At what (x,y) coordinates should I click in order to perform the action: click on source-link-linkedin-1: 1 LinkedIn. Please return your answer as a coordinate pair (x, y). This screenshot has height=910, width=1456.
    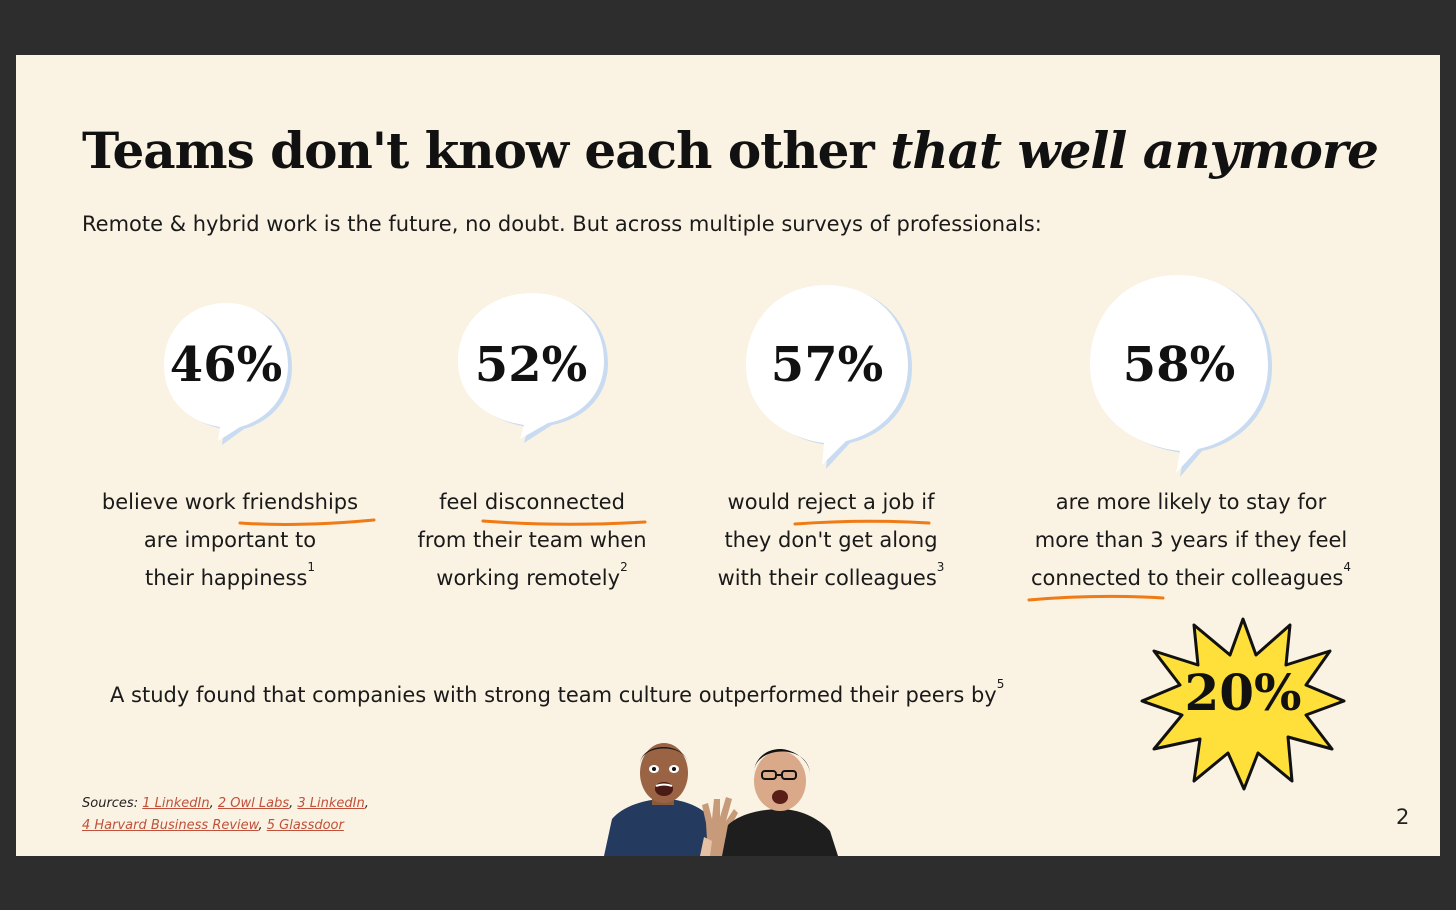
    Looking at the image, I should click on (176, 803).